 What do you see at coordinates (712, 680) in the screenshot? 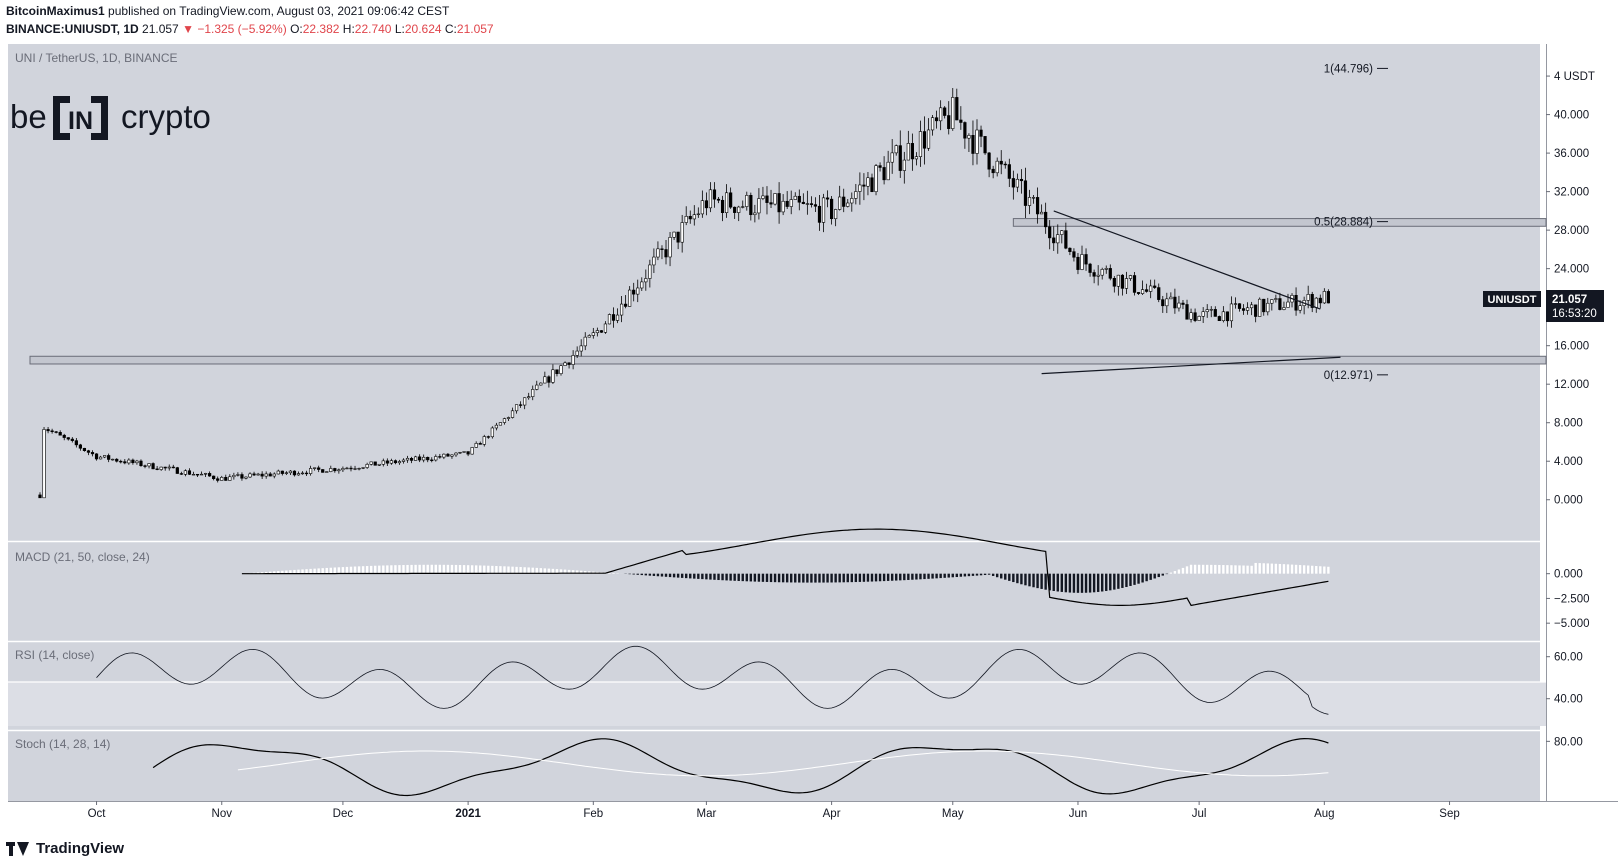
I see `rsi-line` at bounding box center [712, 680].